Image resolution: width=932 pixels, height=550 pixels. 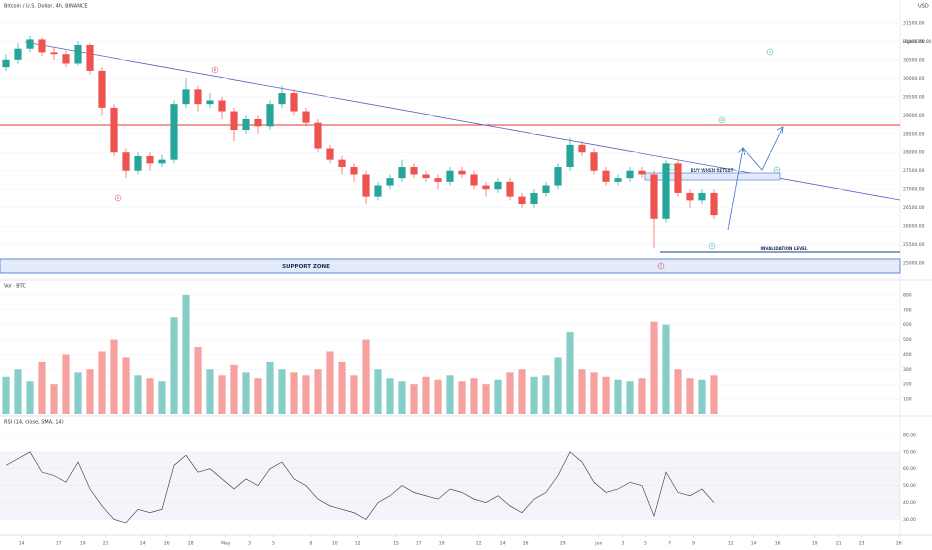 I want to click on y-tick-label: 26000.00, so click(x=914, y=227).